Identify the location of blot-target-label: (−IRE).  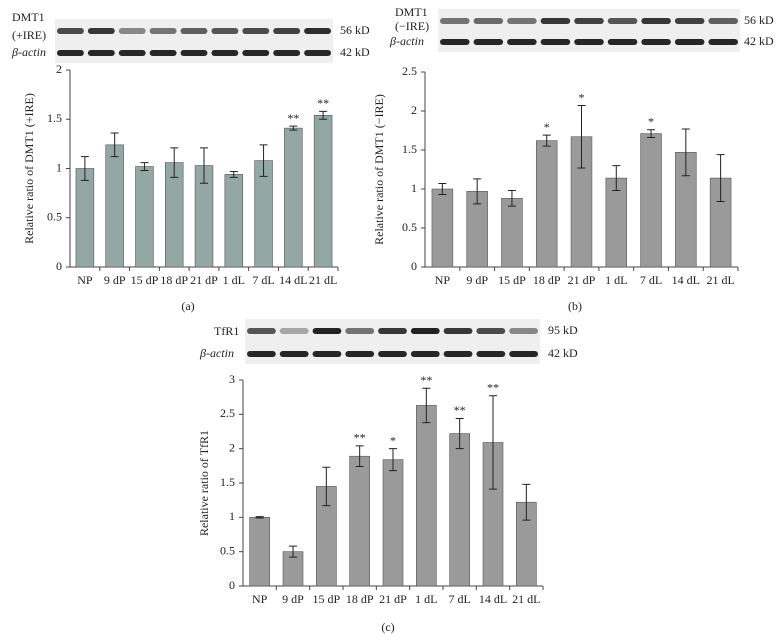
(412, 26).